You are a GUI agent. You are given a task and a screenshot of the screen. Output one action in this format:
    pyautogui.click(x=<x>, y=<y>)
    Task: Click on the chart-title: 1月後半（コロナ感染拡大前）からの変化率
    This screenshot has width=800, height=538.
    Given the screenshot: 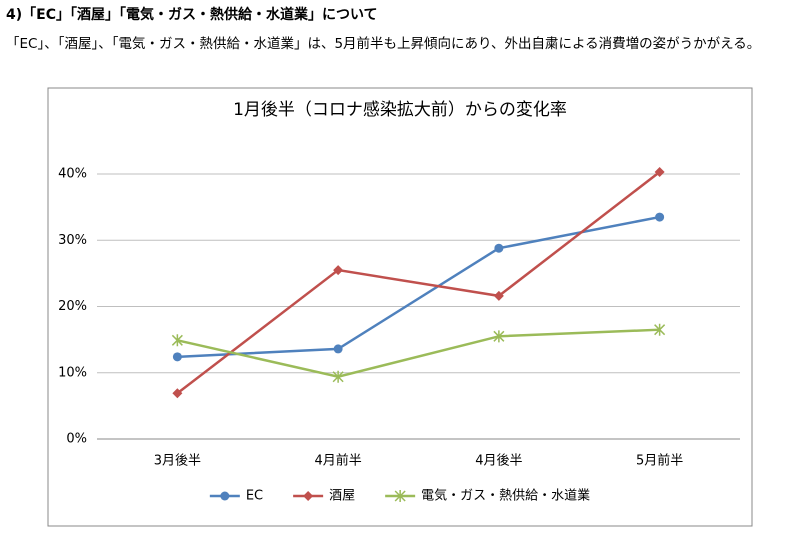 What is the action you would take?
    pyautogui.click(x=400, y=110)
    